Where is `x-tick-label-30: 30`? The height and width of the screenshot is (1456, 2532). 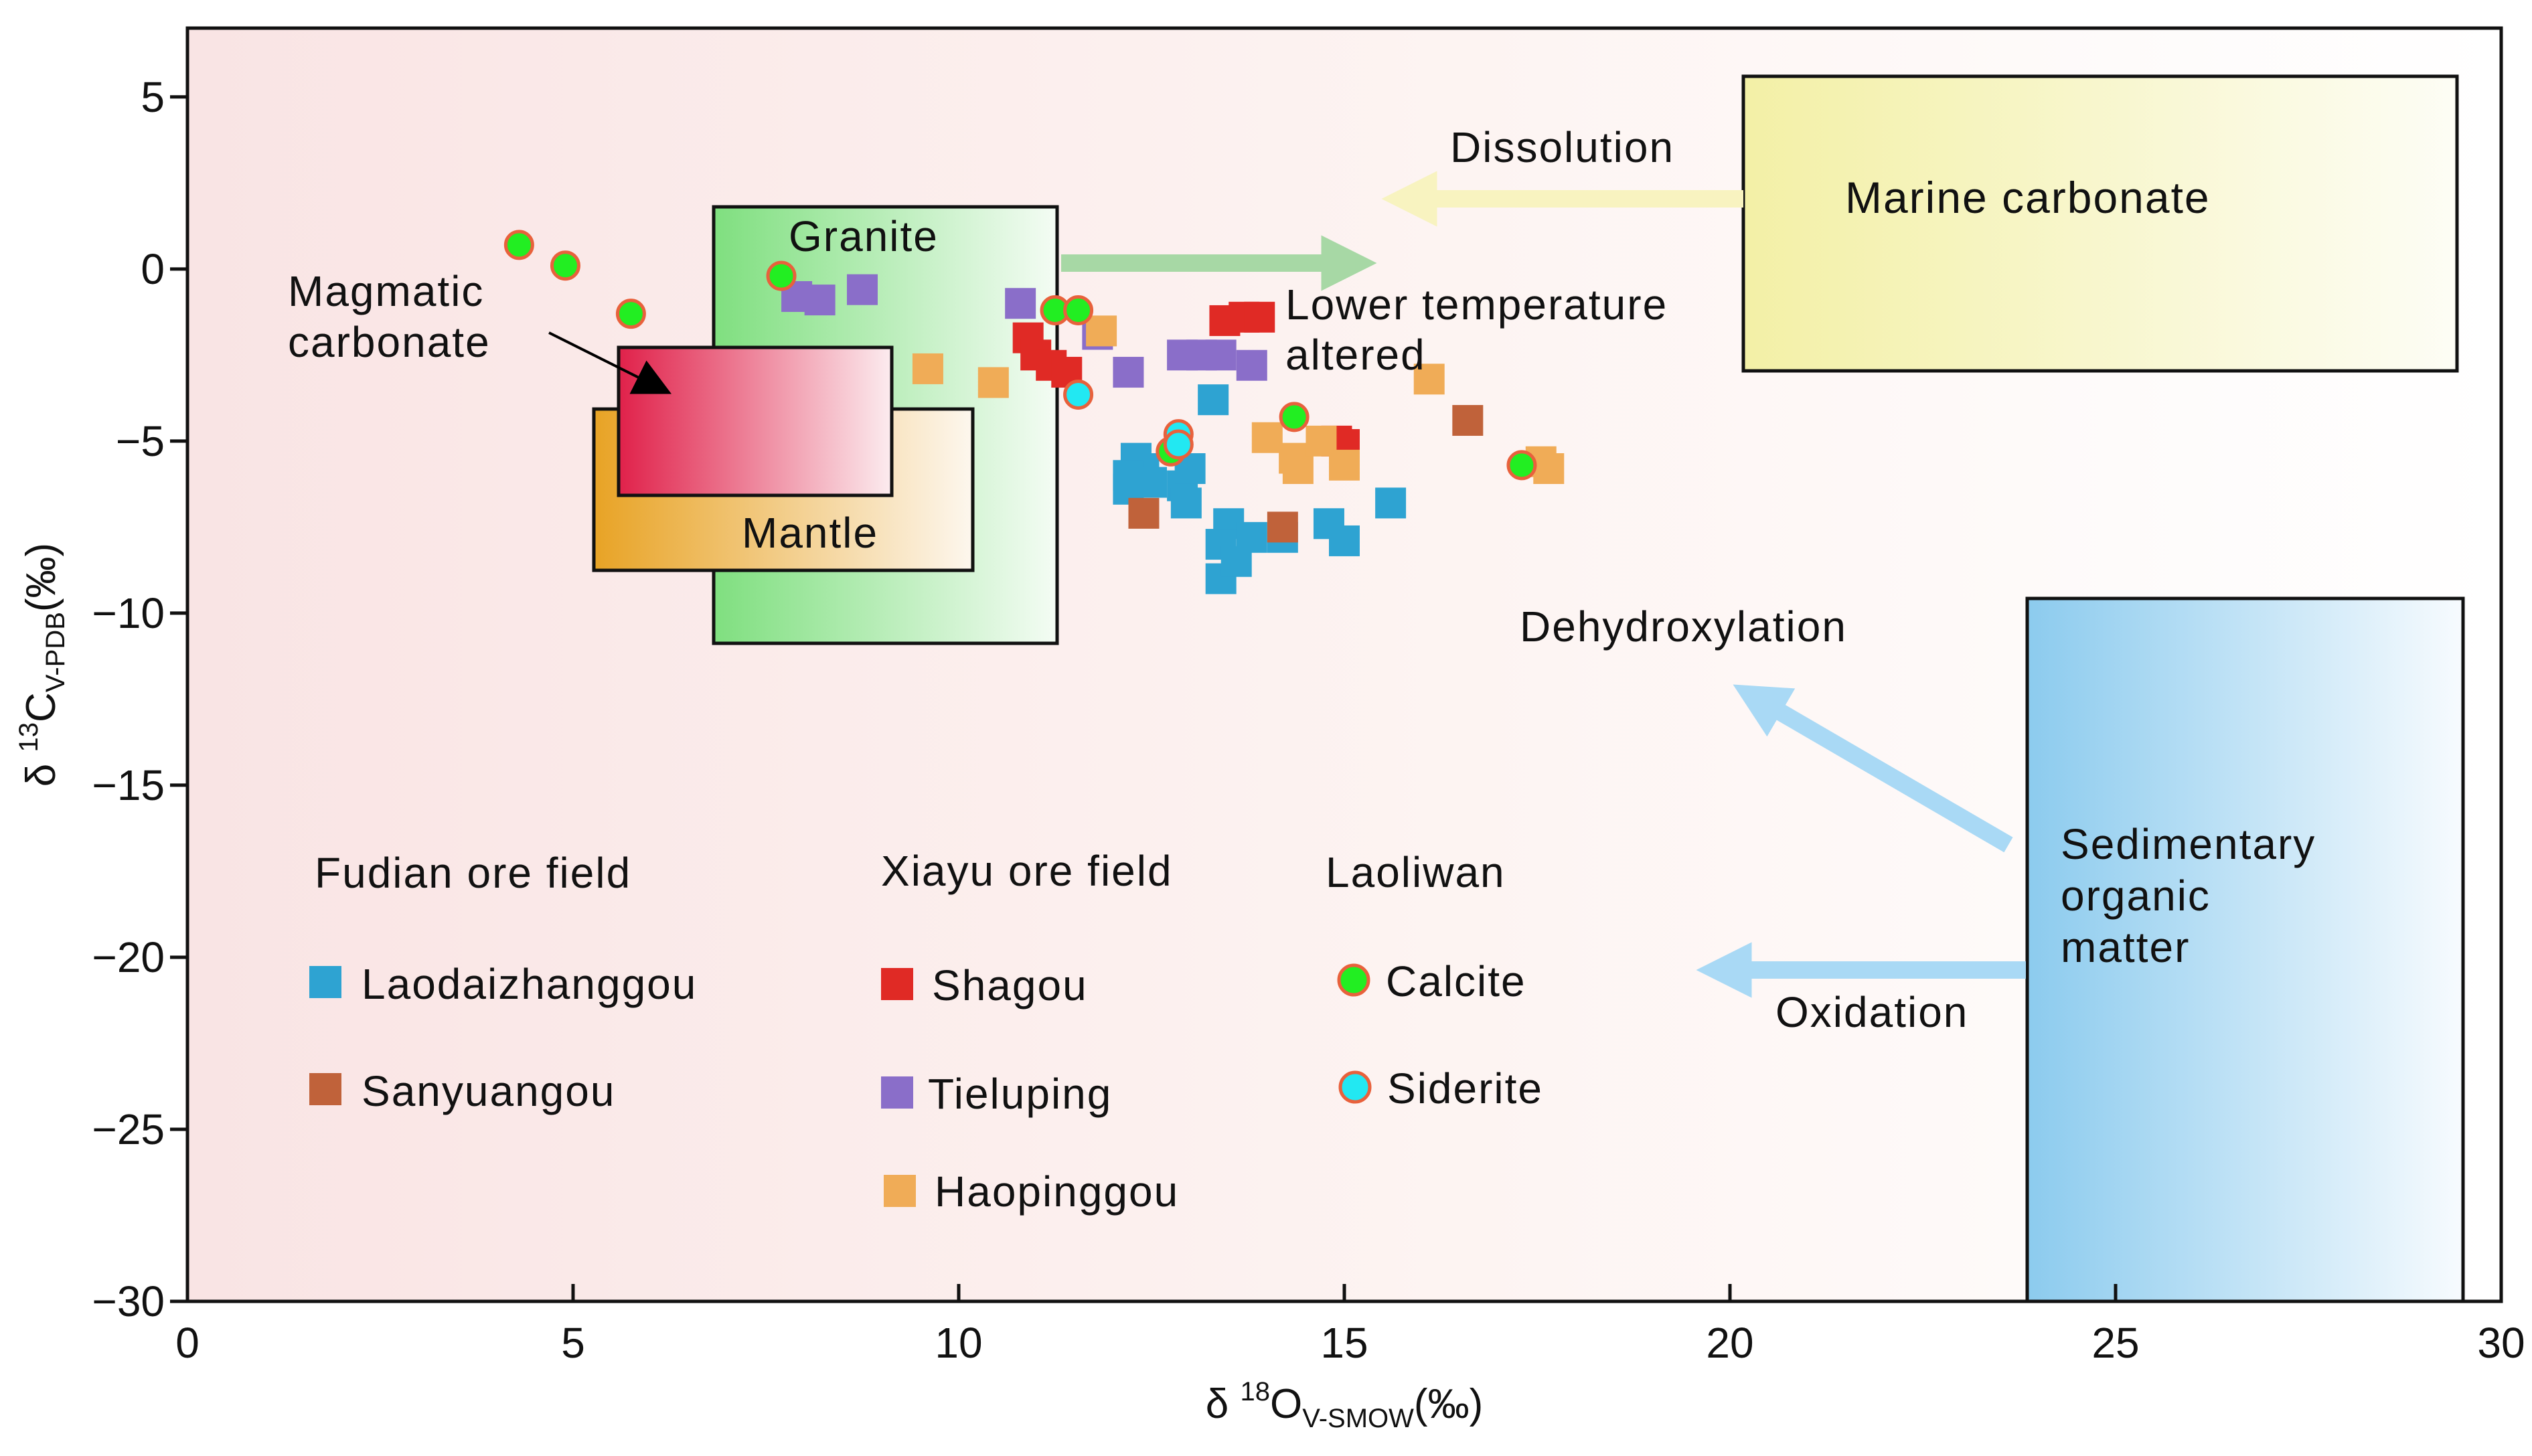 x-tick-label-30: 30 is located at coordinates (2501, 1343).